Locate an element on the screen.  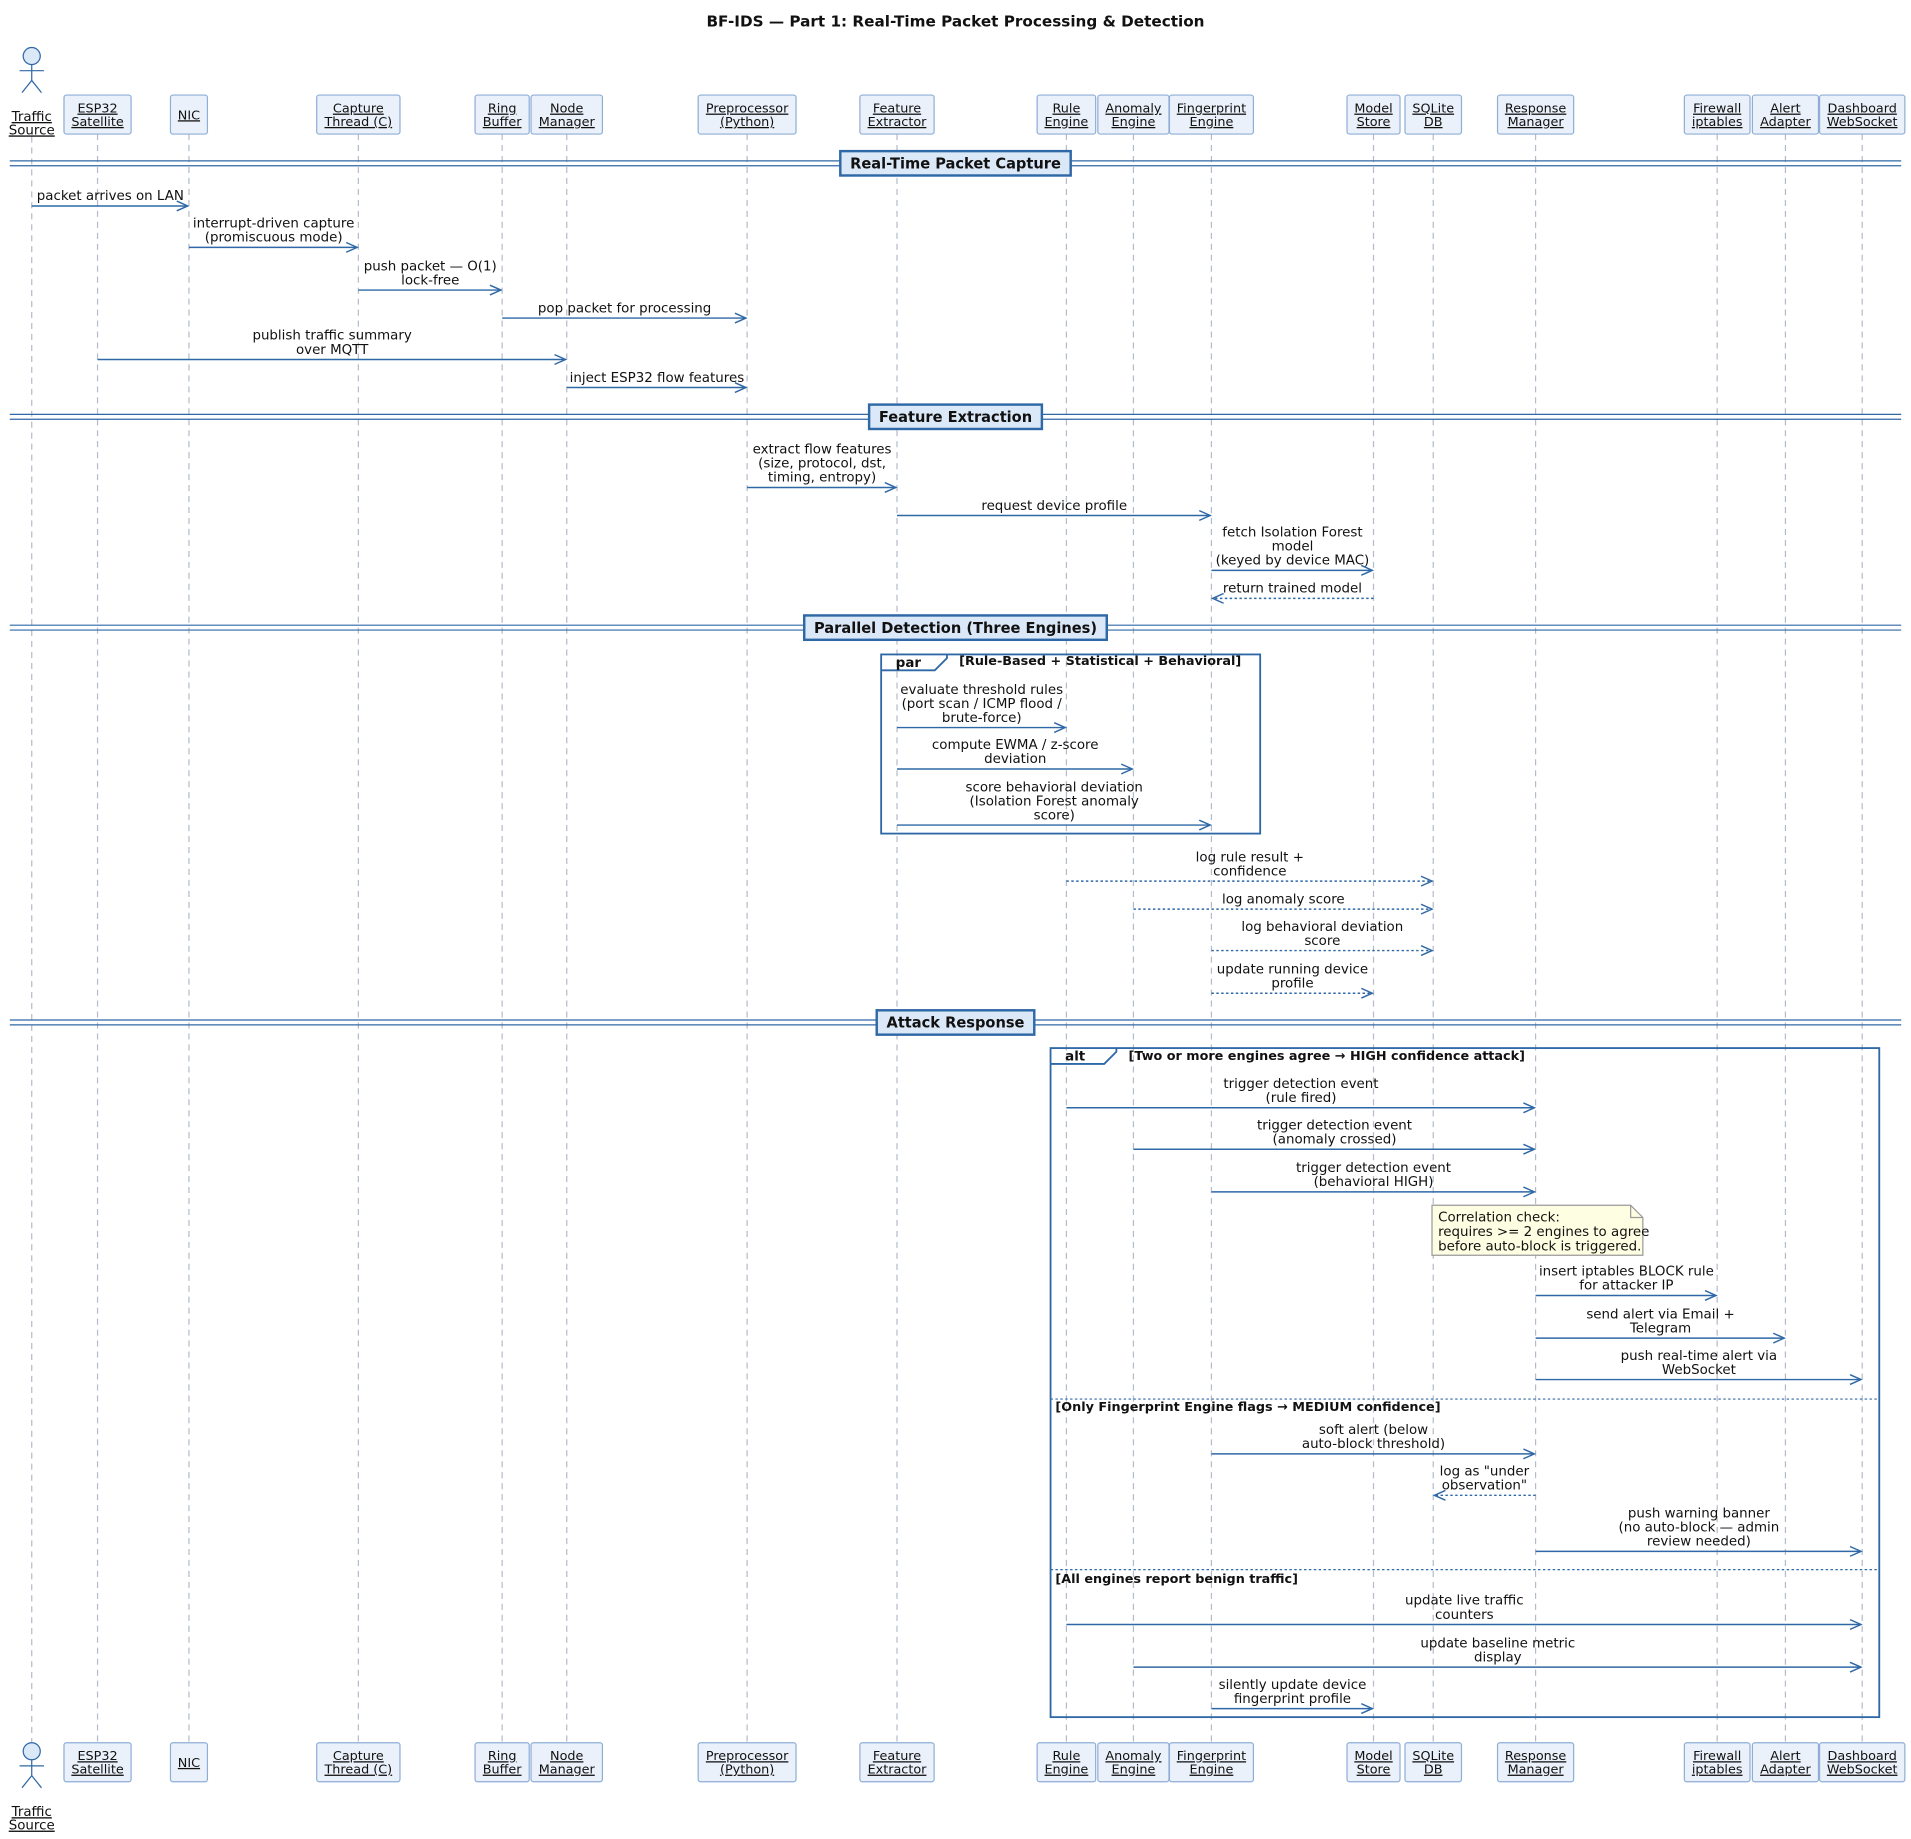
message-label: brute-force) is located at coordinates (982, 718).